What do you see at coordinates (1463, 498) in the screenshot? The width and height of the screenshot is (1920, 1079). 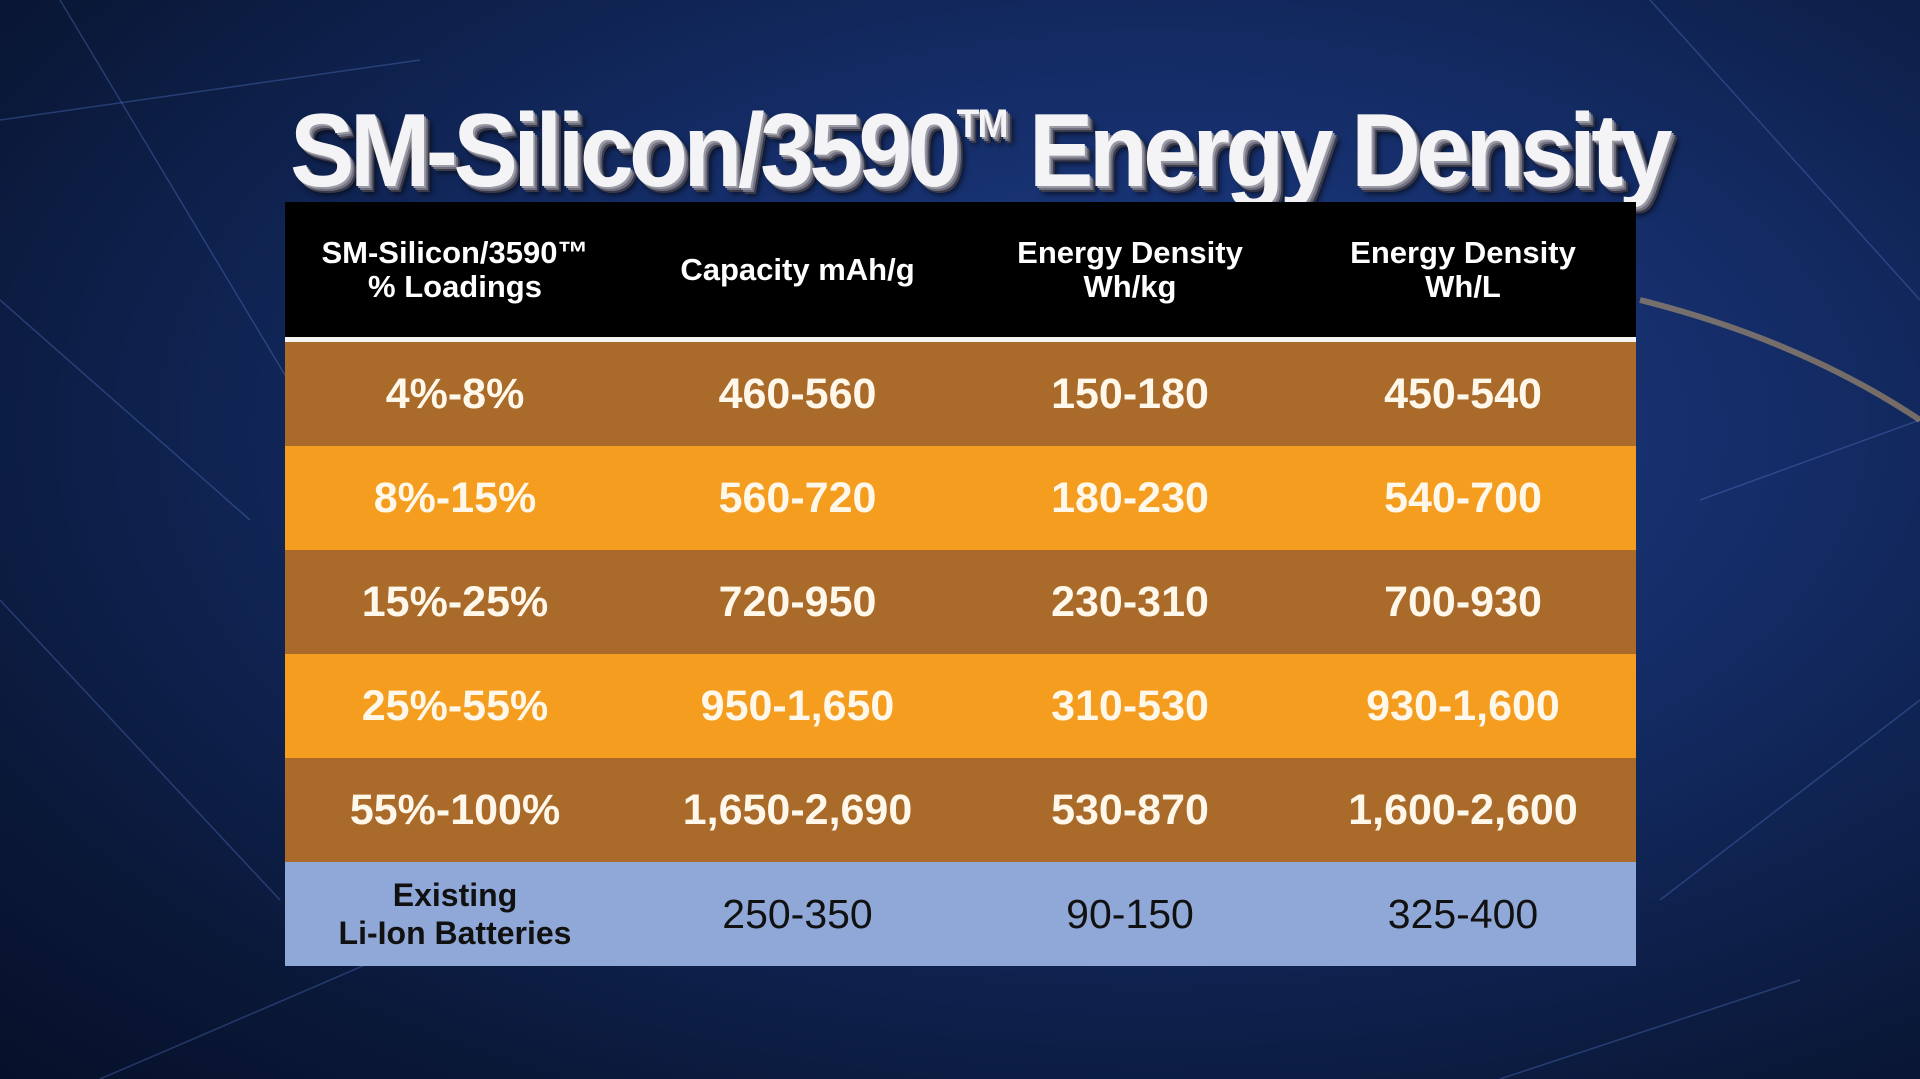 I see `cell: 540-700` at bounding box center [1463, 498].